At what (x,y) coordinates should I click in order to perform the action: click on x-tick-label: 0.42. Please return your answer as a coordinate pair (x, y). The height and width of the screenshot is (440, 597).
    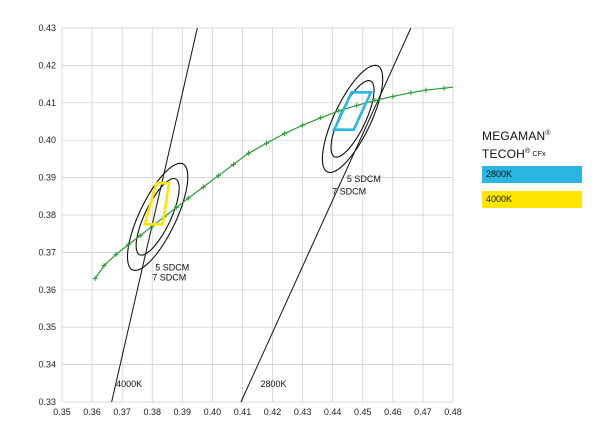
    Looking at the image, I should click on (273, 412).